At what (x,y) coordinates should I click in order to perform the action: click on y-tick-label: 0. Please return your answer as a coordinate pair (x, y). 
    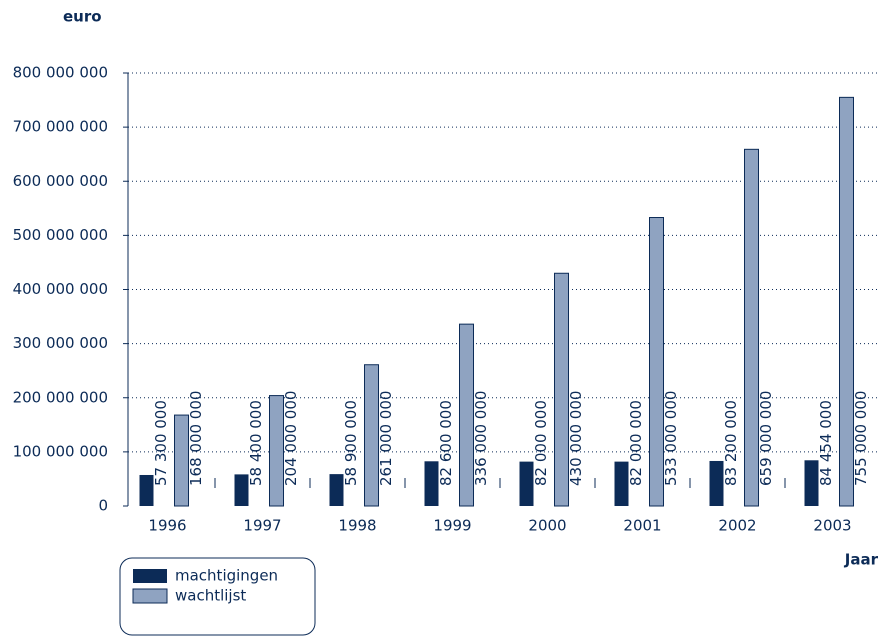
    Looking at the image, I should click on (103, 506).